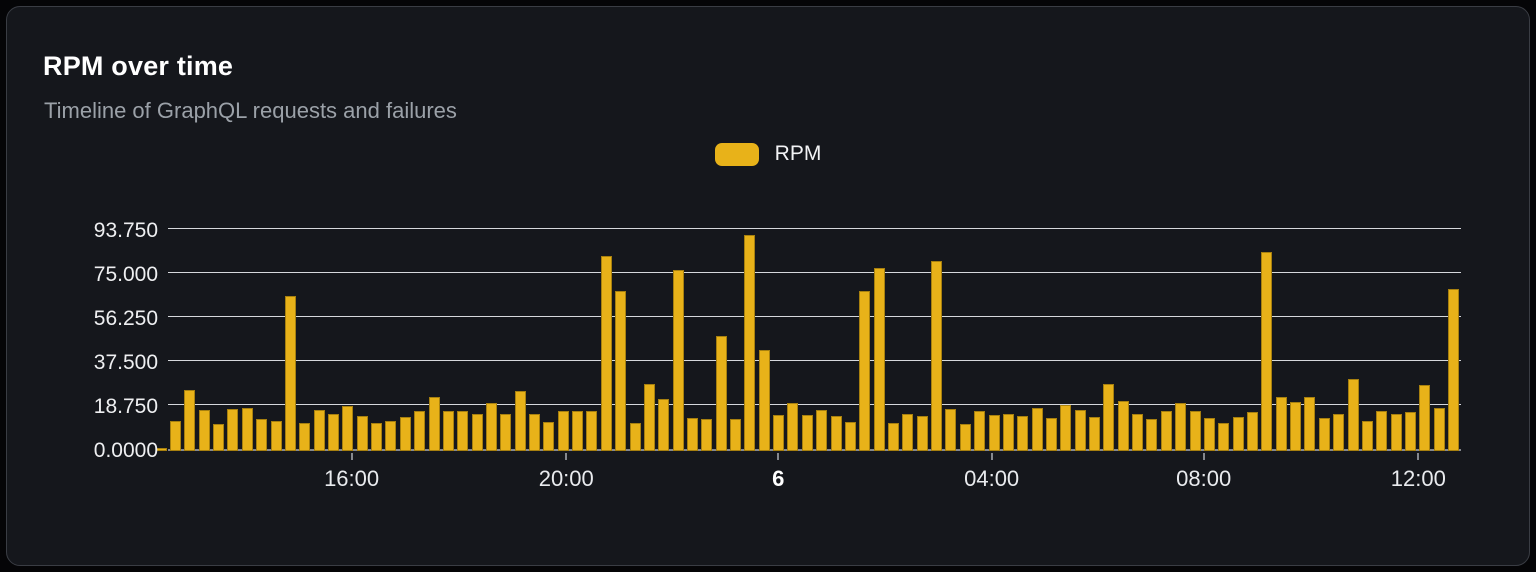  Describe the element at coordinates (125, 230) in the screenshot. I see `y-axis-label: 93.750` at that location.